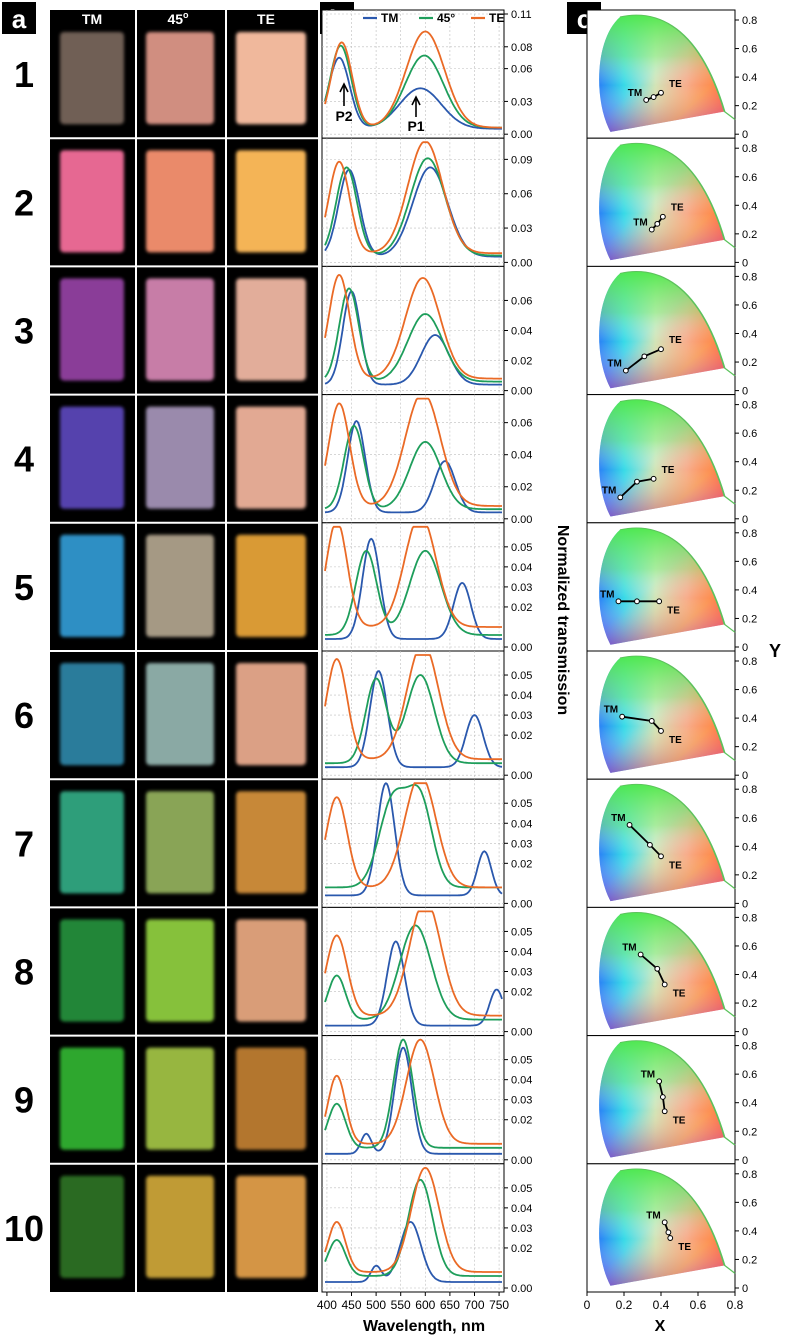 The width and height of the screenshot is (787, 1338). What do you see at coordinates (661, 1305) in the screenshot?
I see `chromaticity-x-tick-label: 0.4` at bounding box center [661, 1305].